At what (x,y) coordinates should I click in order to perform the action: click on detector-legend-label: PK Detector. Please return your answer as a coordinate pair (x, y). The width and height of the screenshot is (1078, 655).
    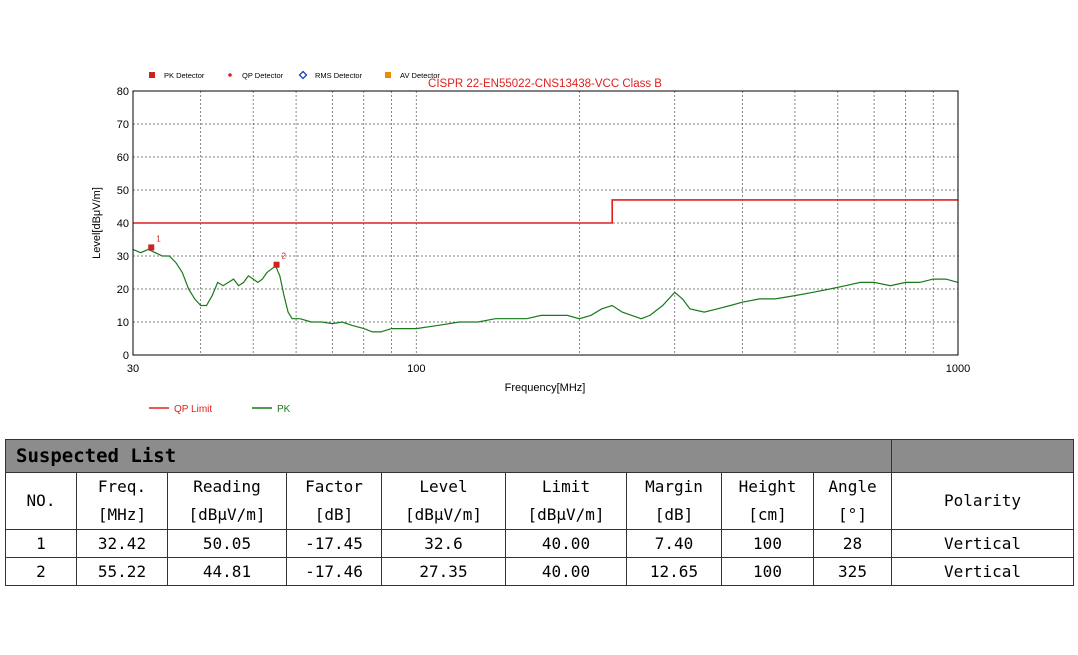
    Looking at the image, I should click on (184, 75).